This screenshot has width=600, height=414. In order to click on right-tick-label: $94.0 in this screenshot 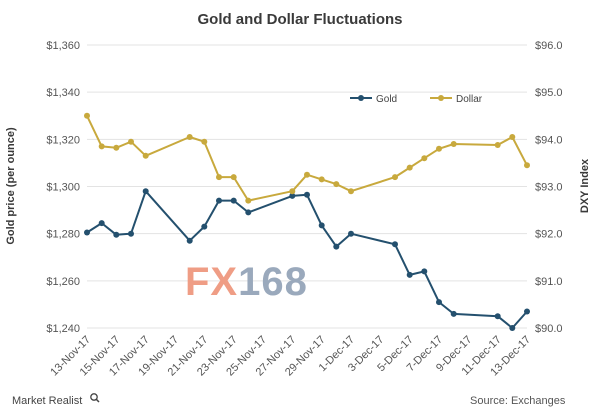, I will do `click(549, 140)`.